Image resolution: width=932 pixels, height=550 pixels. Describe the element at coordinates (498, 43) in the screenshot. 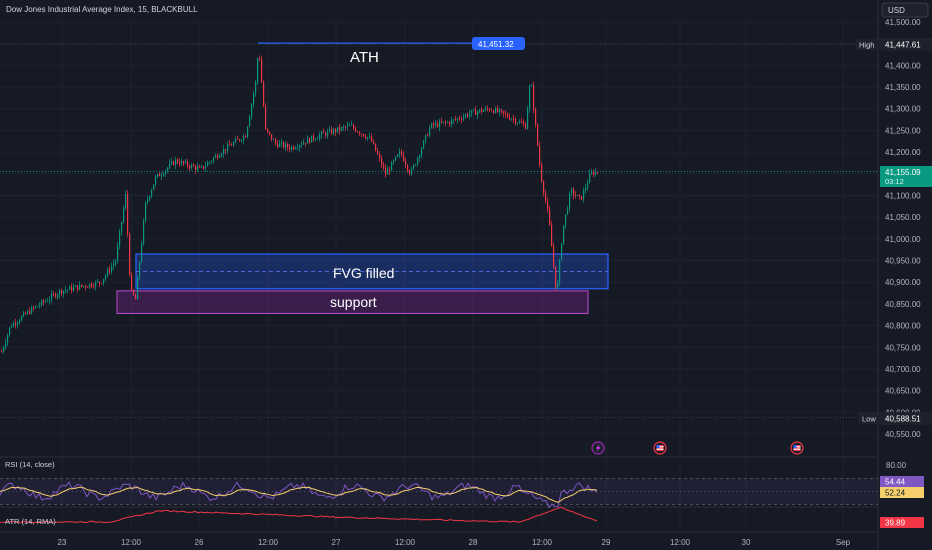

I see `ath-price-marker: 41,451.32` at that location.